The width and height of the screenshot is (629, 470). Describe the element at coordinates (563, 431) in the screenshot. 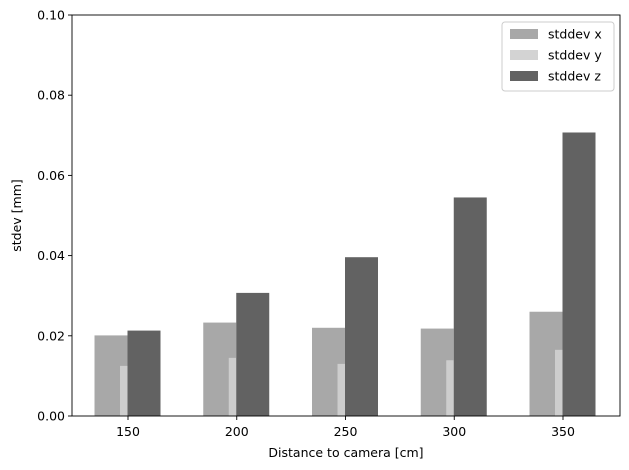

I see `x-tick-label: 350` at that location.